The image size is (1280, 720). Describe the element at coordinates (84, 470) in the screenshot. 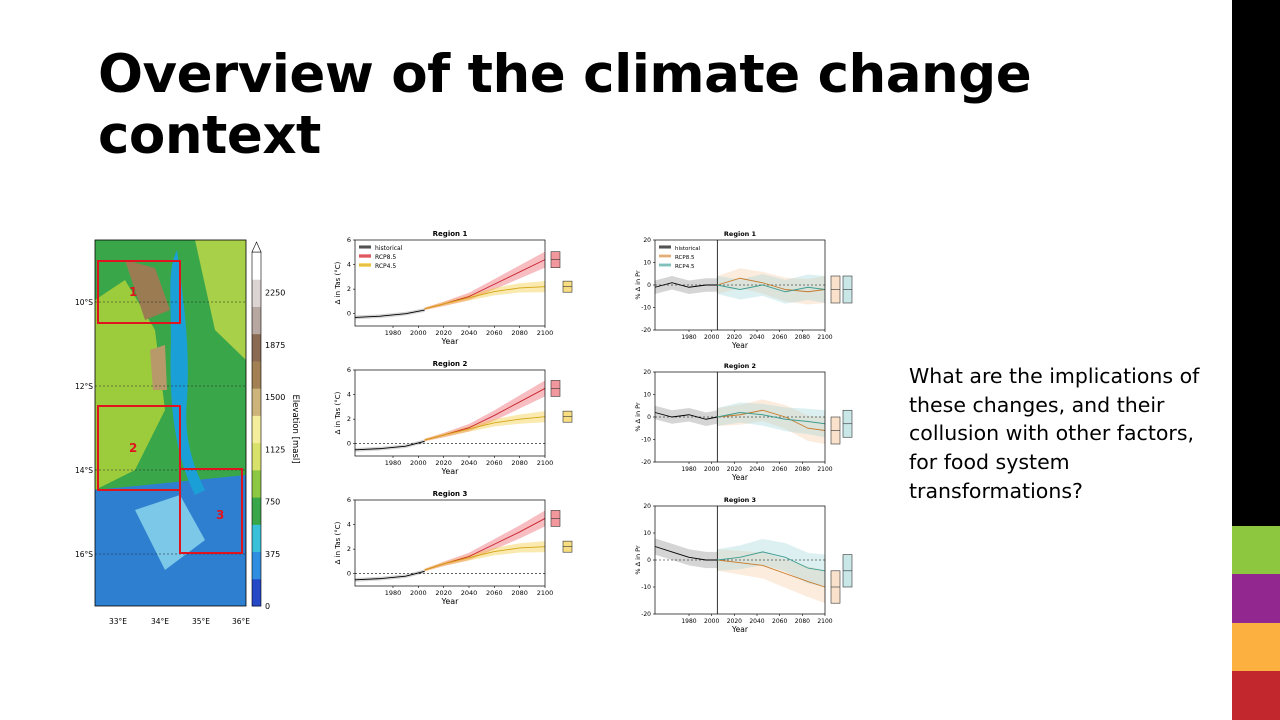

I see `map-lat-label: 14°S` at that location.